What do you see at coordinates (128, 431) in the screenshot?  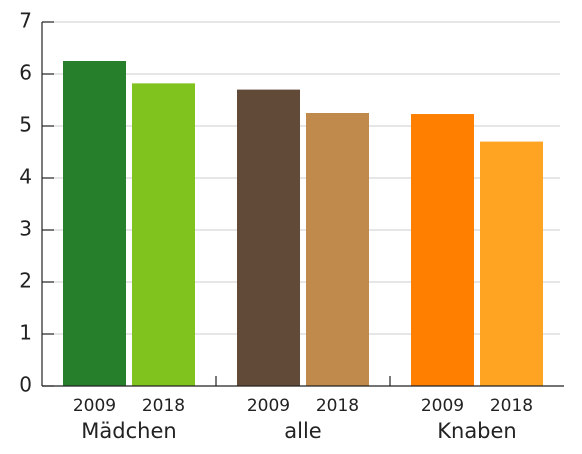 I see `group-label: Mädchen` at bounding box center [128, 431].